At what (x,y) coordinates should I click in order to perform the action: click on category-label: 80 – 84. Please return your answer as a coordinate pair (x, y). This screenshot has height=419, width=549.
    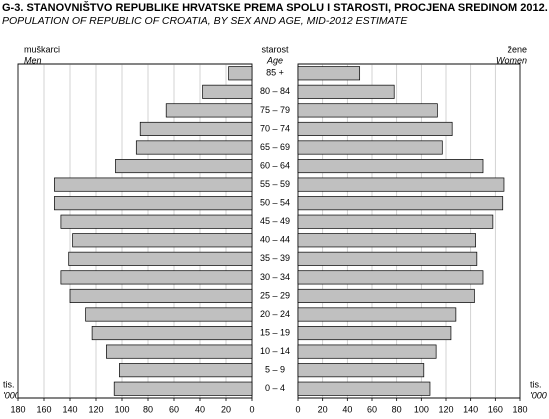
    Looking at the image, I should click on (275, 91).